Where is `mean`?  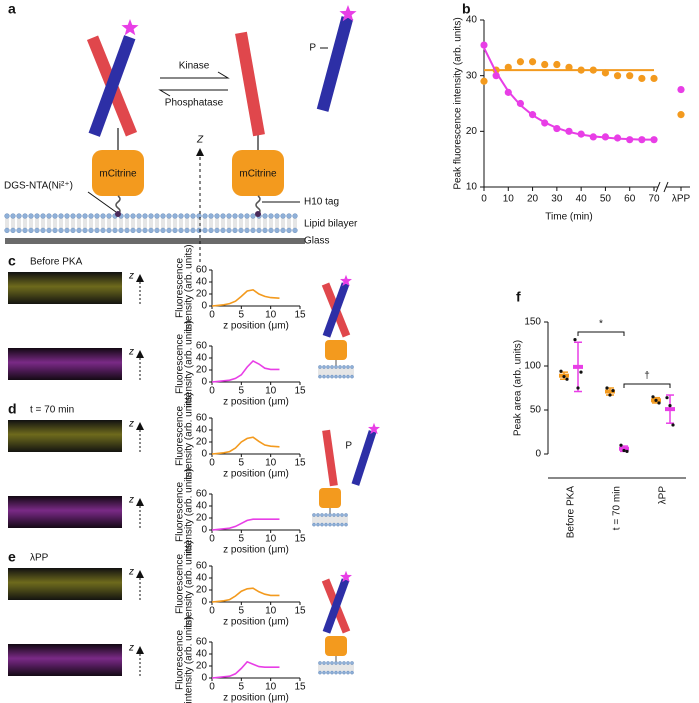
mean is located at coordinates (670, 409).